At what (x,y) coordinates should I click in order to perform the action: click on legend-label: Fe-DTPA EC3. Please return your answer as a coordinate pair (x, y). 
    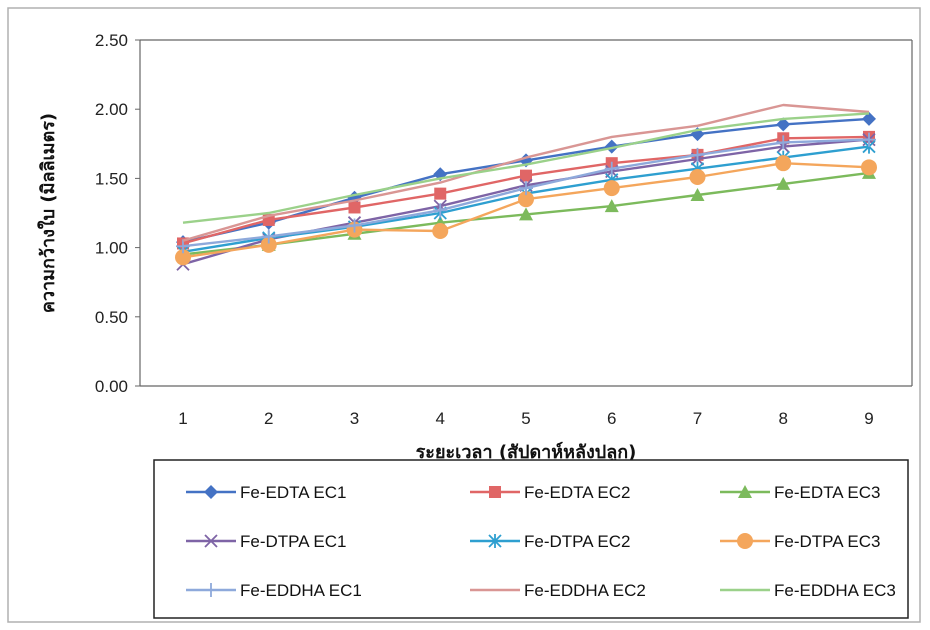
    Looking at the image, I should click on (827, 541).